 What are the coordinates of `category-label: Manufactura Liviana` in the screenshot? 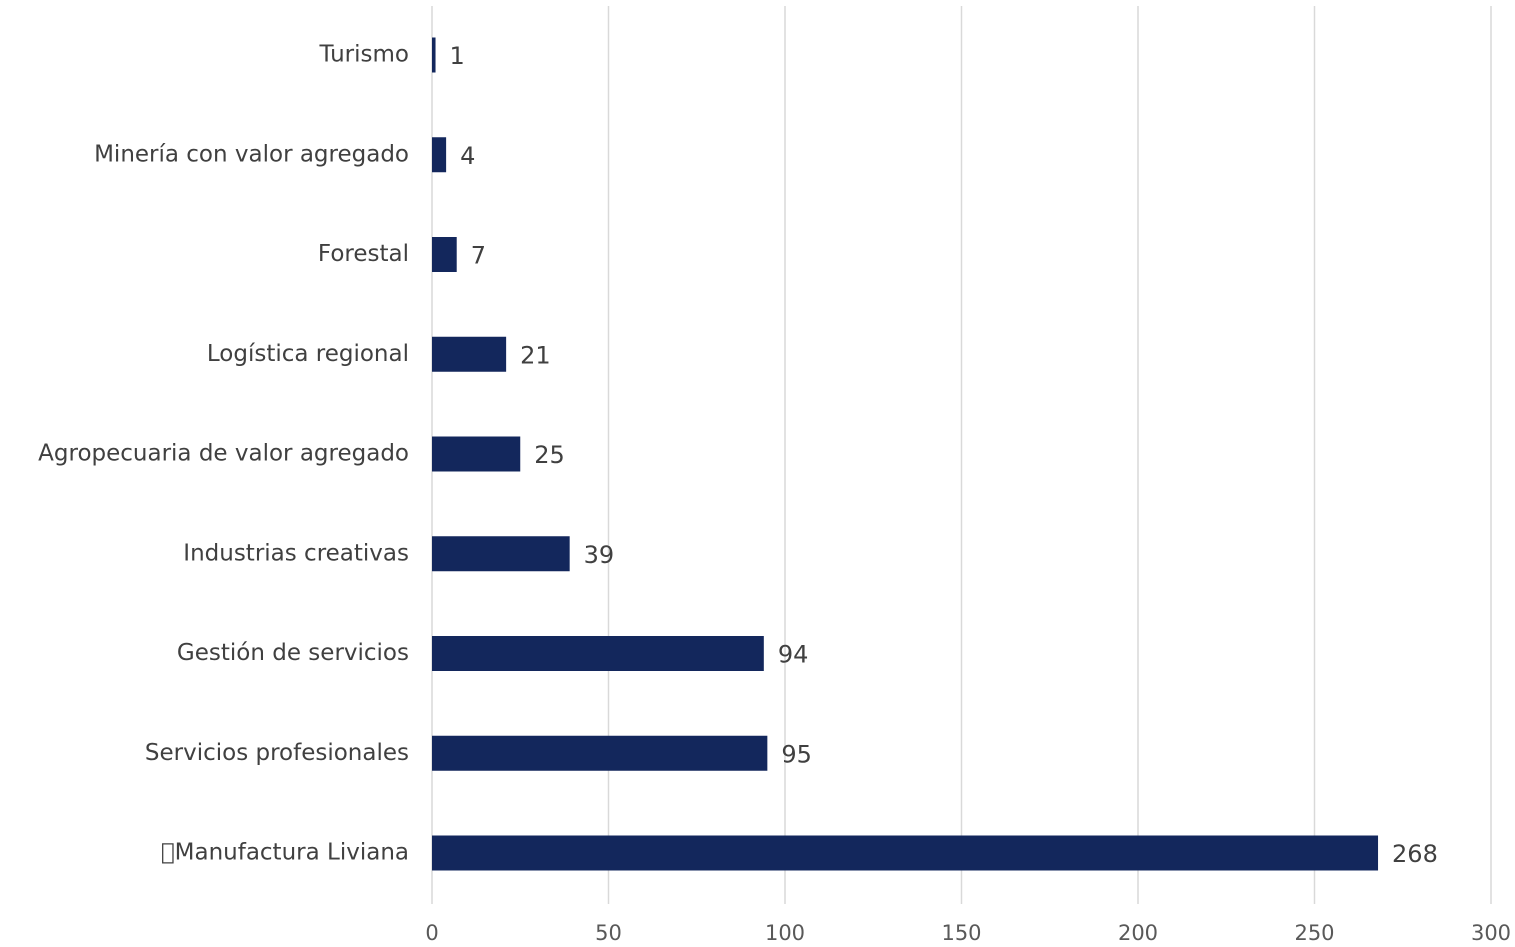 It's located at (285, 853).